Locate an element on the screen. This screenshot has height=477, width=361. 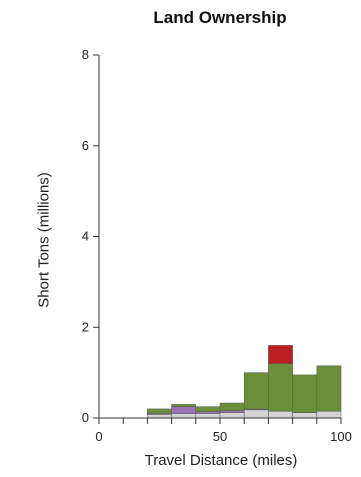
x-tick-label: 100 is located at coordinates (341, 436).